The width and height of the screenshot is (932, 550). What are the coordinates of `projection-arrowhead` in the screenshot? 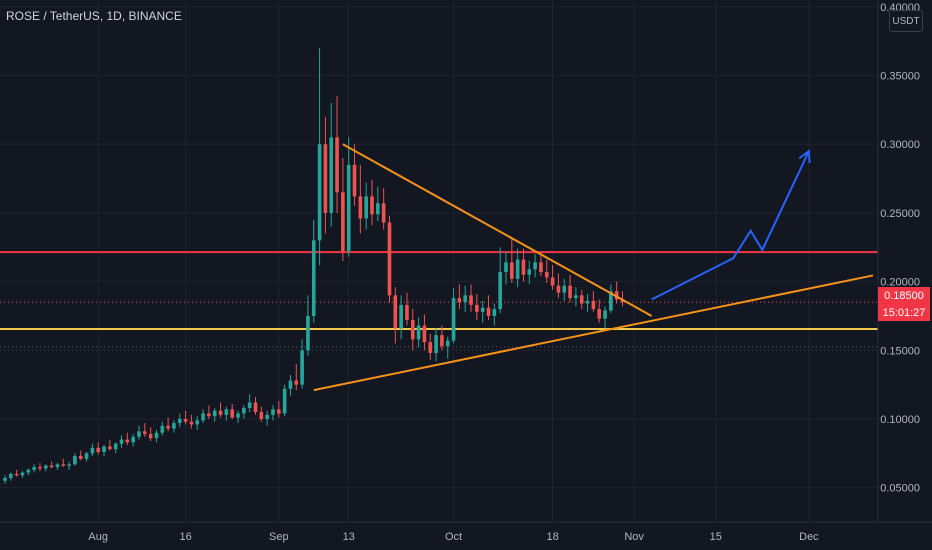 It's located at (804, 156).